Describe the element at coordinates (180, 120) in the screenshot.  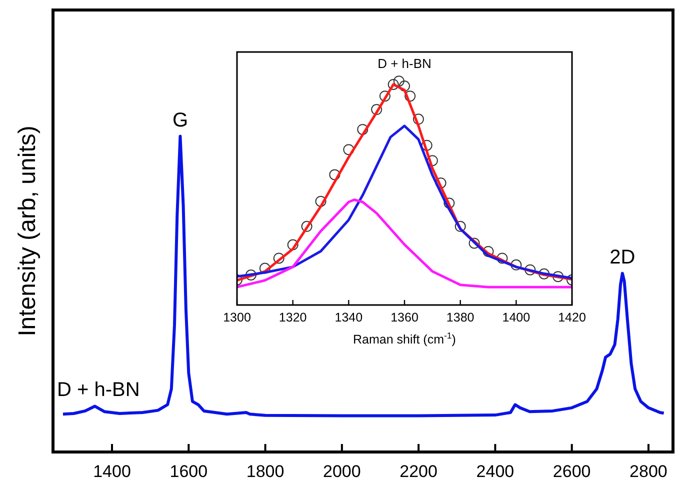
I see `annotation: G` at that location.